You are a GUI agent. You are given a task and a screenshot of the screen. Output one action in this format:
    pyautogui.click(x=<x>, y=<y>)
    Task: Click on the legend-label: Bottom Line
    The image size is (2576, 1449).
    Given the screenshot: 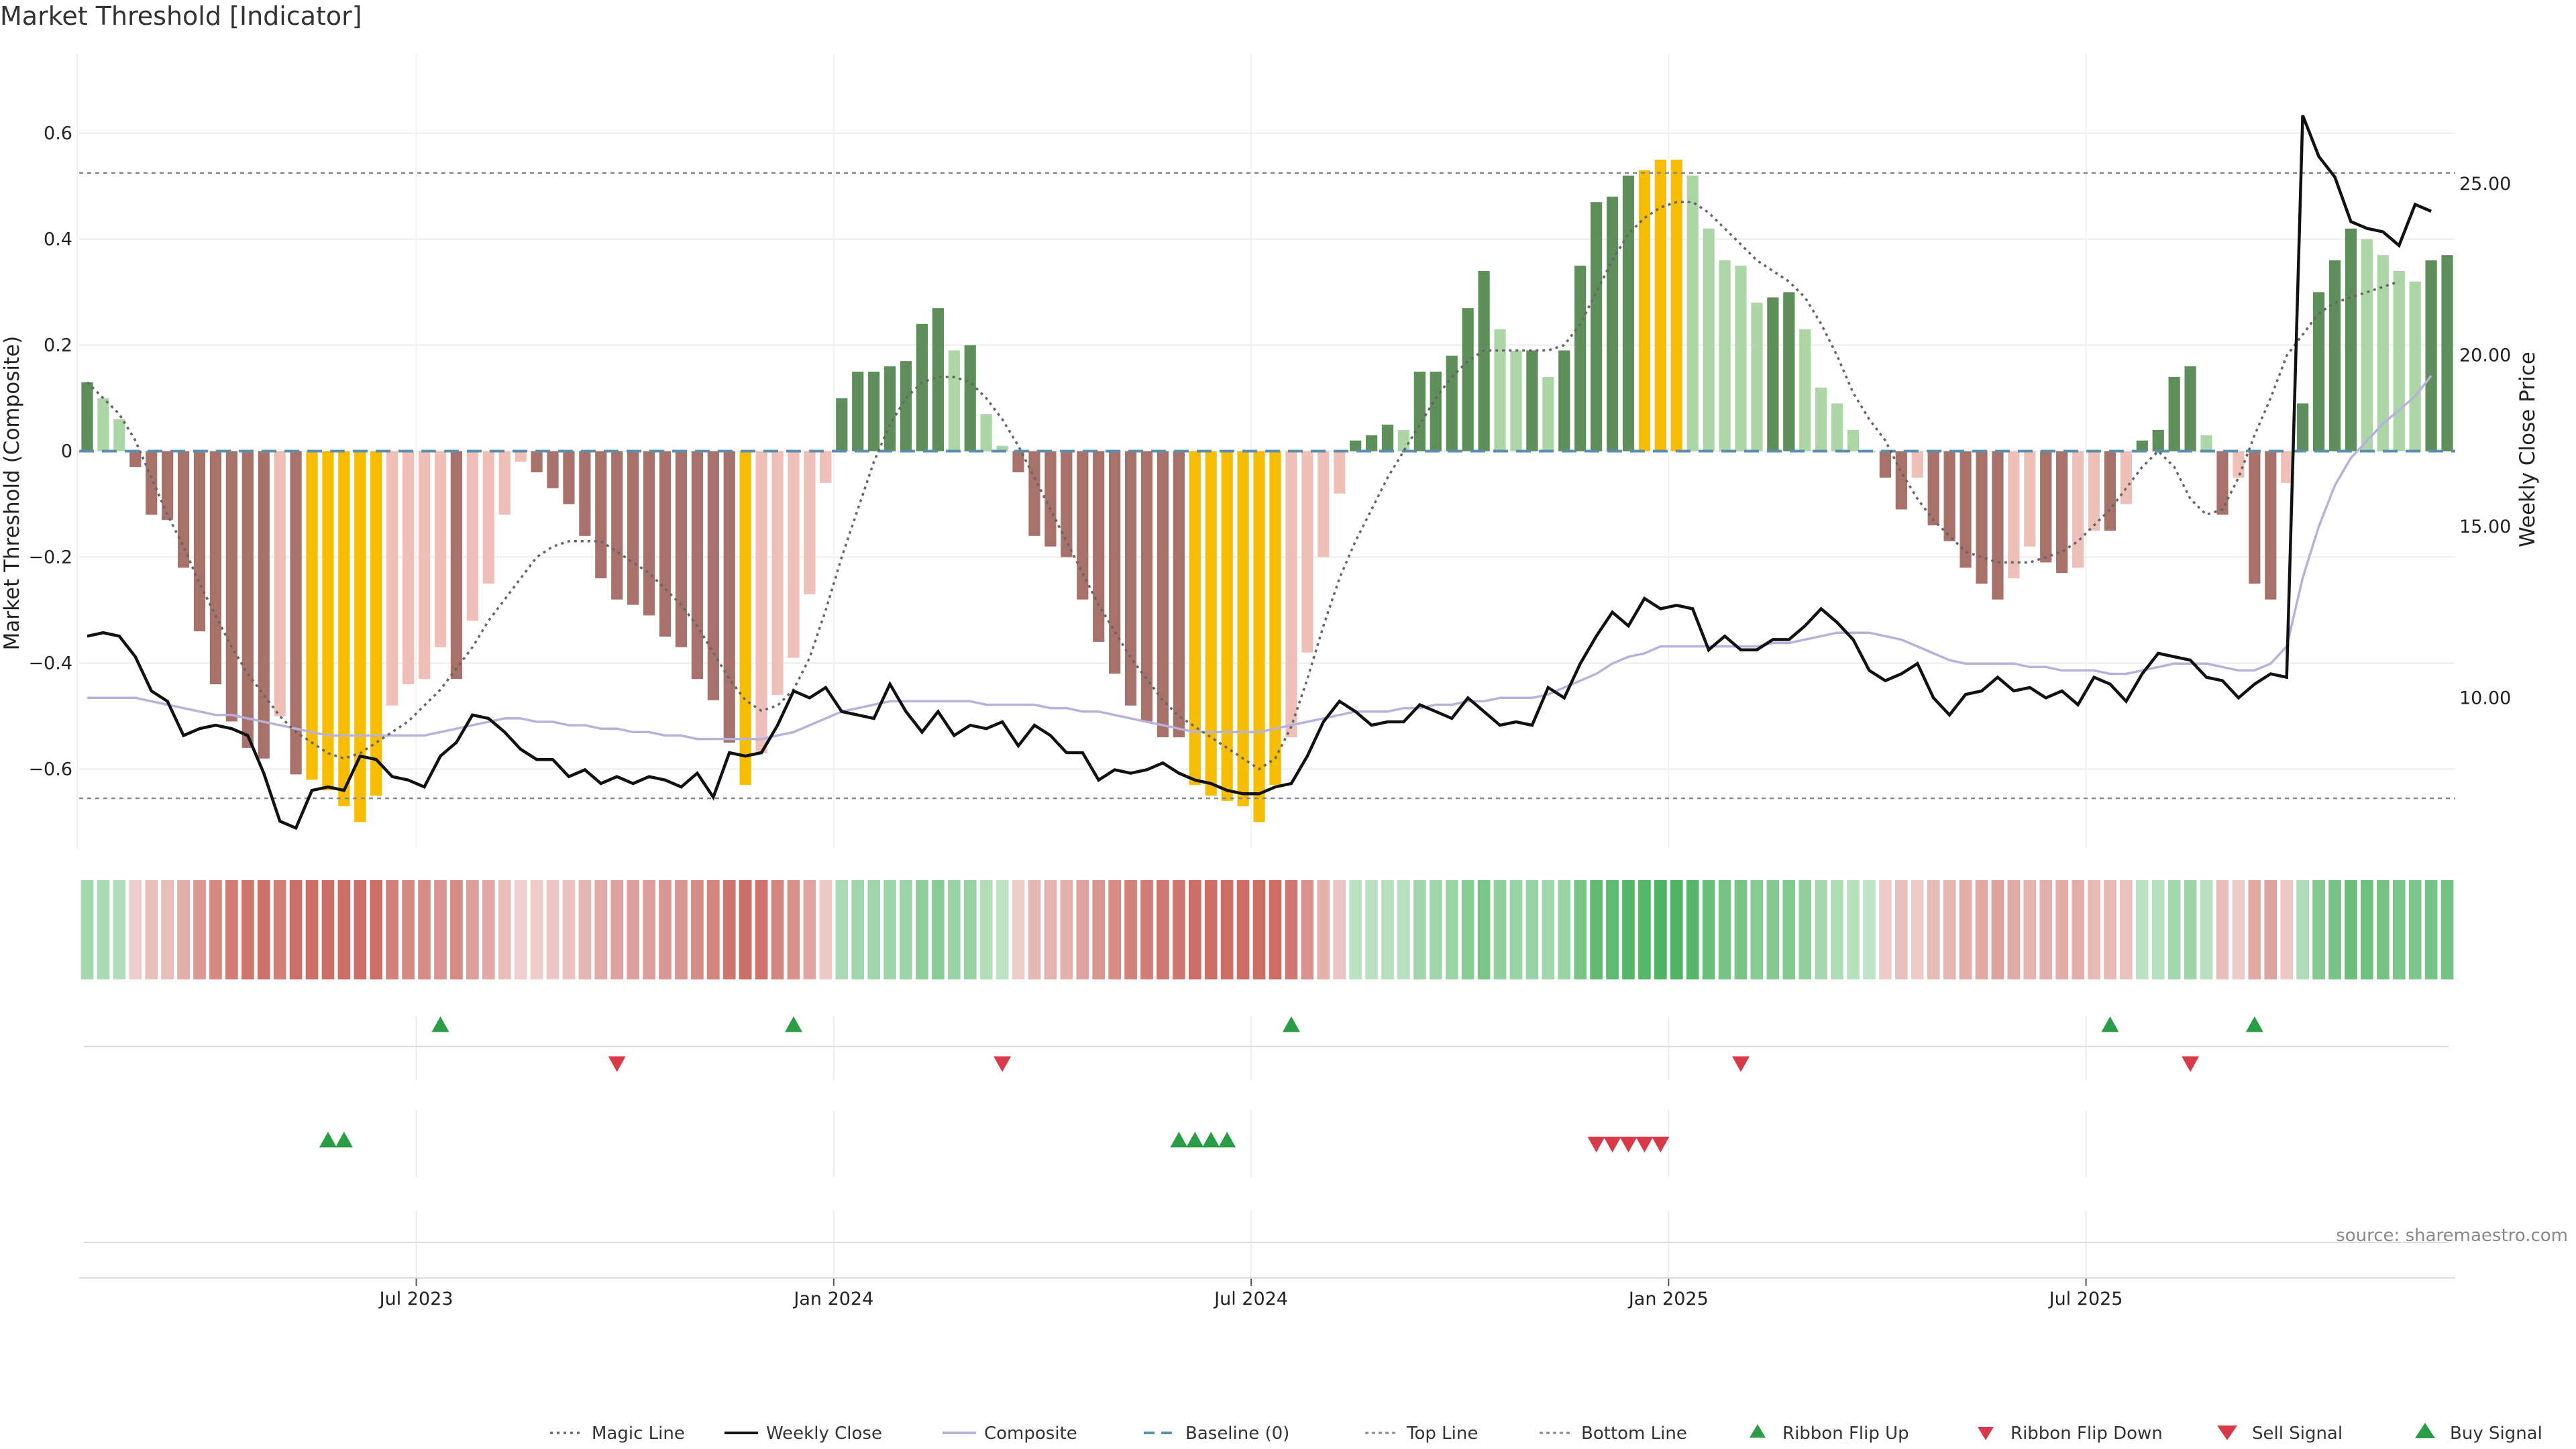 What is the action you would take?
    pyautogui.click(x=1634, y=1434)
    